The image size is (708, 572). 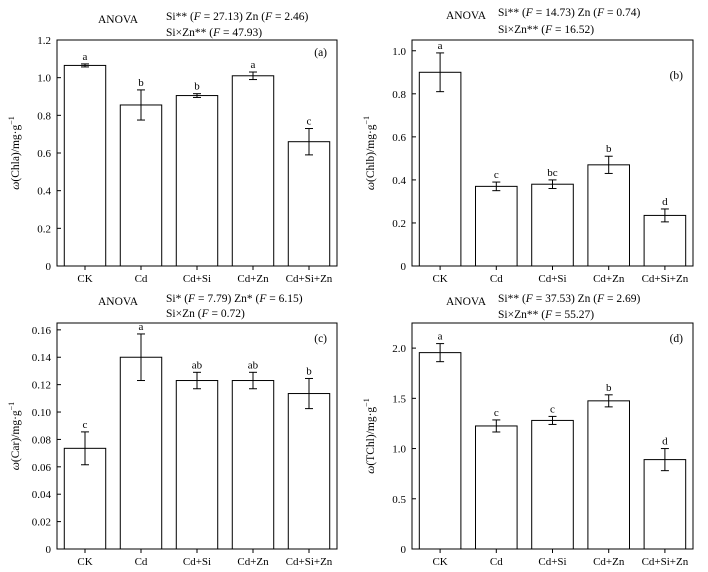 I want to click on panel-b-anova-line-2: Si×Zn** (F = 16.52), so click(x=546, y=30).